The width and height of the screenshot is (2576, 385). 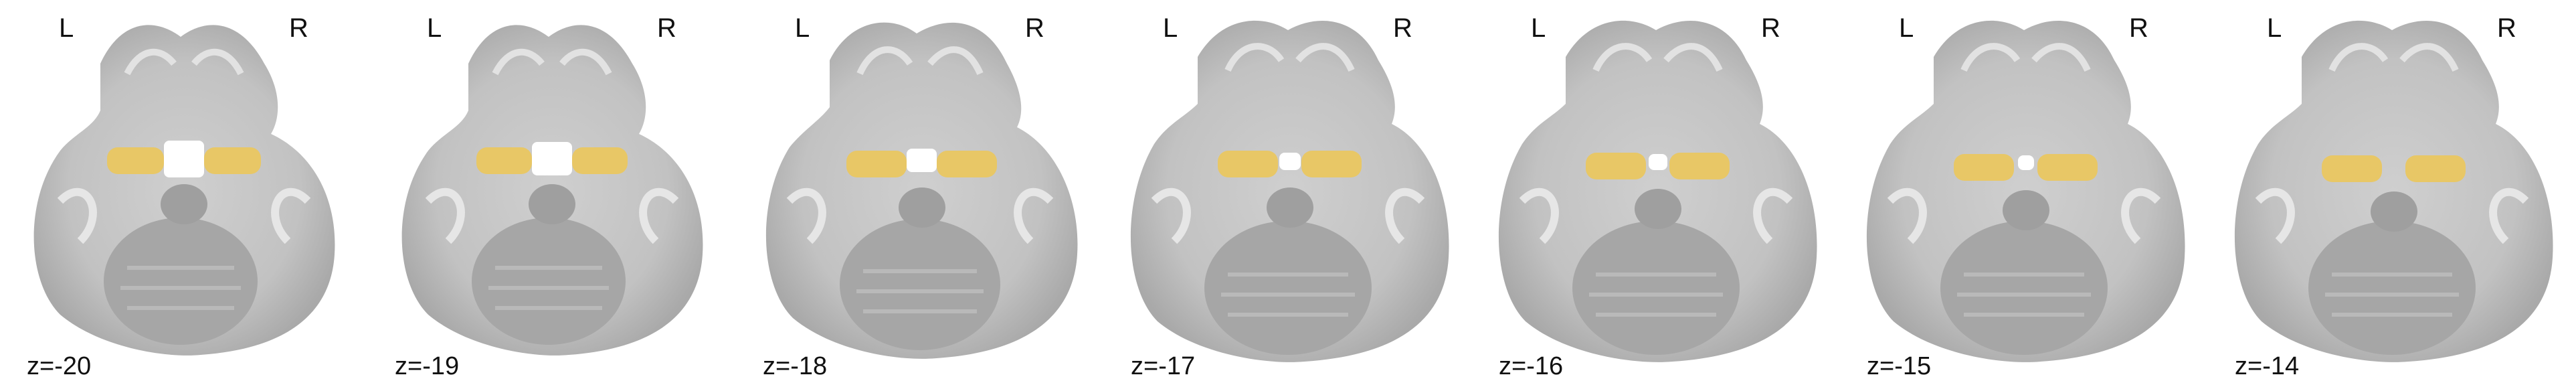 I want to click on brain-slice-panel: L R z=-16, so click(x=1656, y=192).